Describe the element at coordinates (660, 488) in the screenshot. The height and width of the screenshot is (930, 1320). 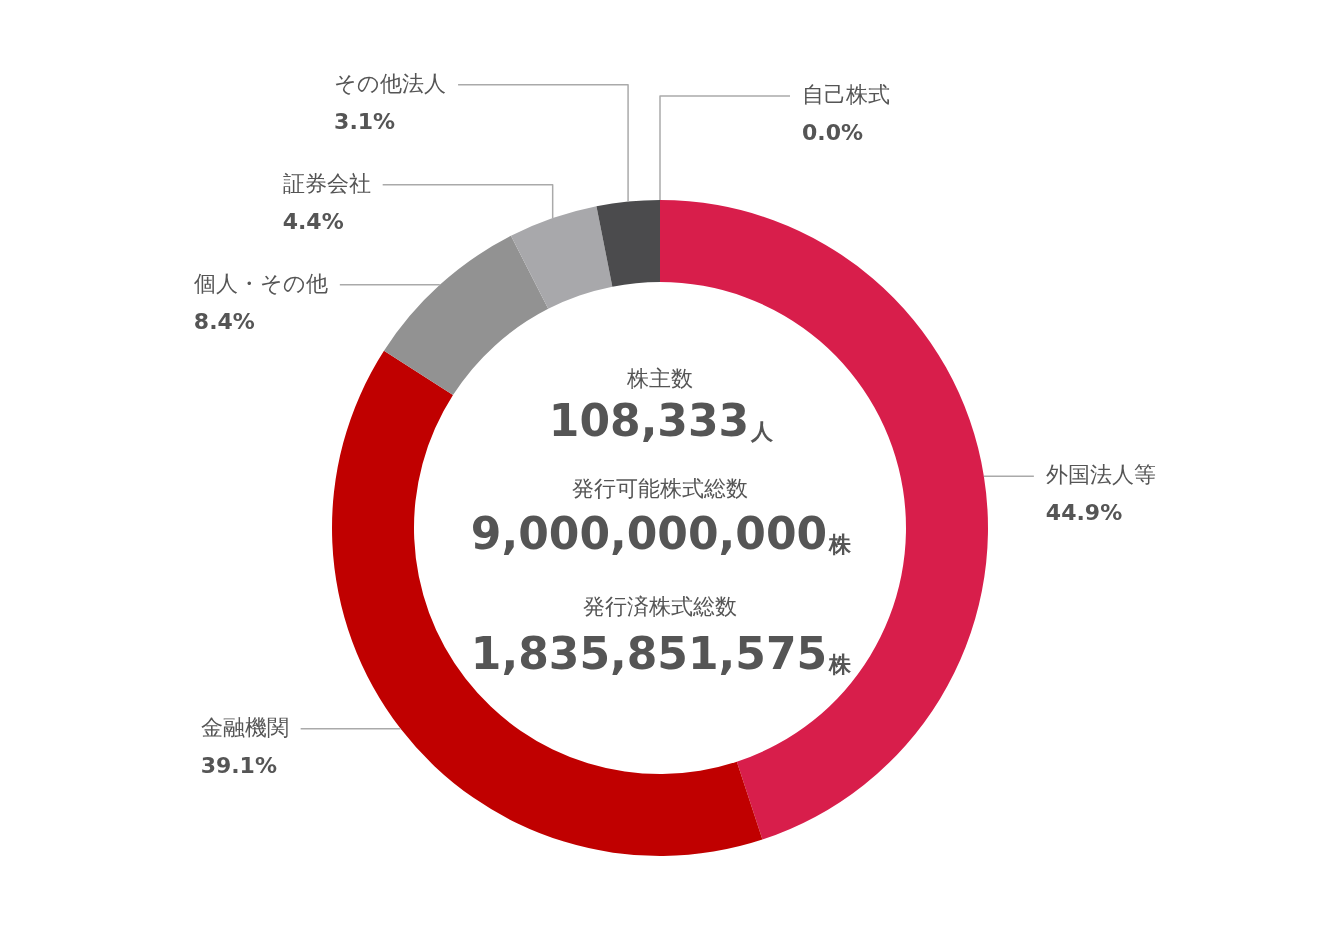
I see `text: 発行可能株式総数` at that location.